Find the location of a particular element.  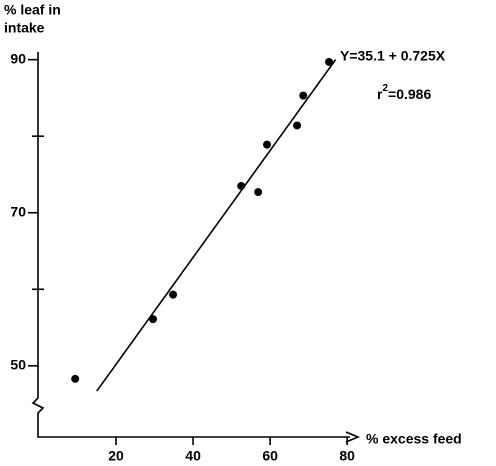

y-axis-label: intake is located at coordinates (24, 28).